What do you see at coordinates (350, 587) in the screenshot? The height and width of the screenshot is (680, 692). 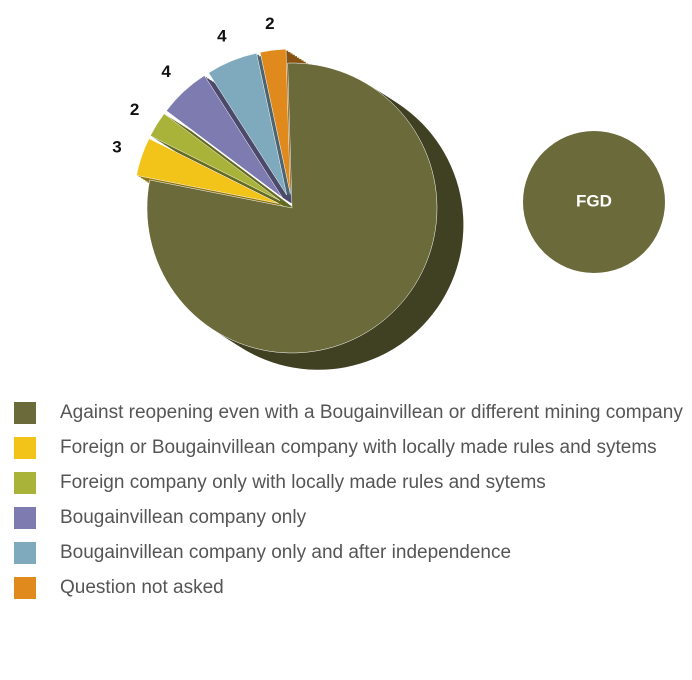 I see `legend-item: Question not asked` at bounding box center [350, 587].